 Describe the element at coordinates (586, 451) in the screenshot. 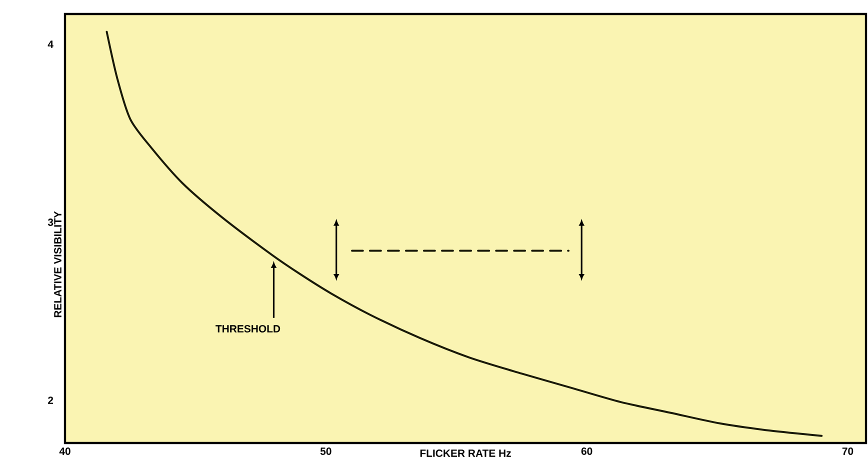

I see `x-tick-label: 60` at that location.